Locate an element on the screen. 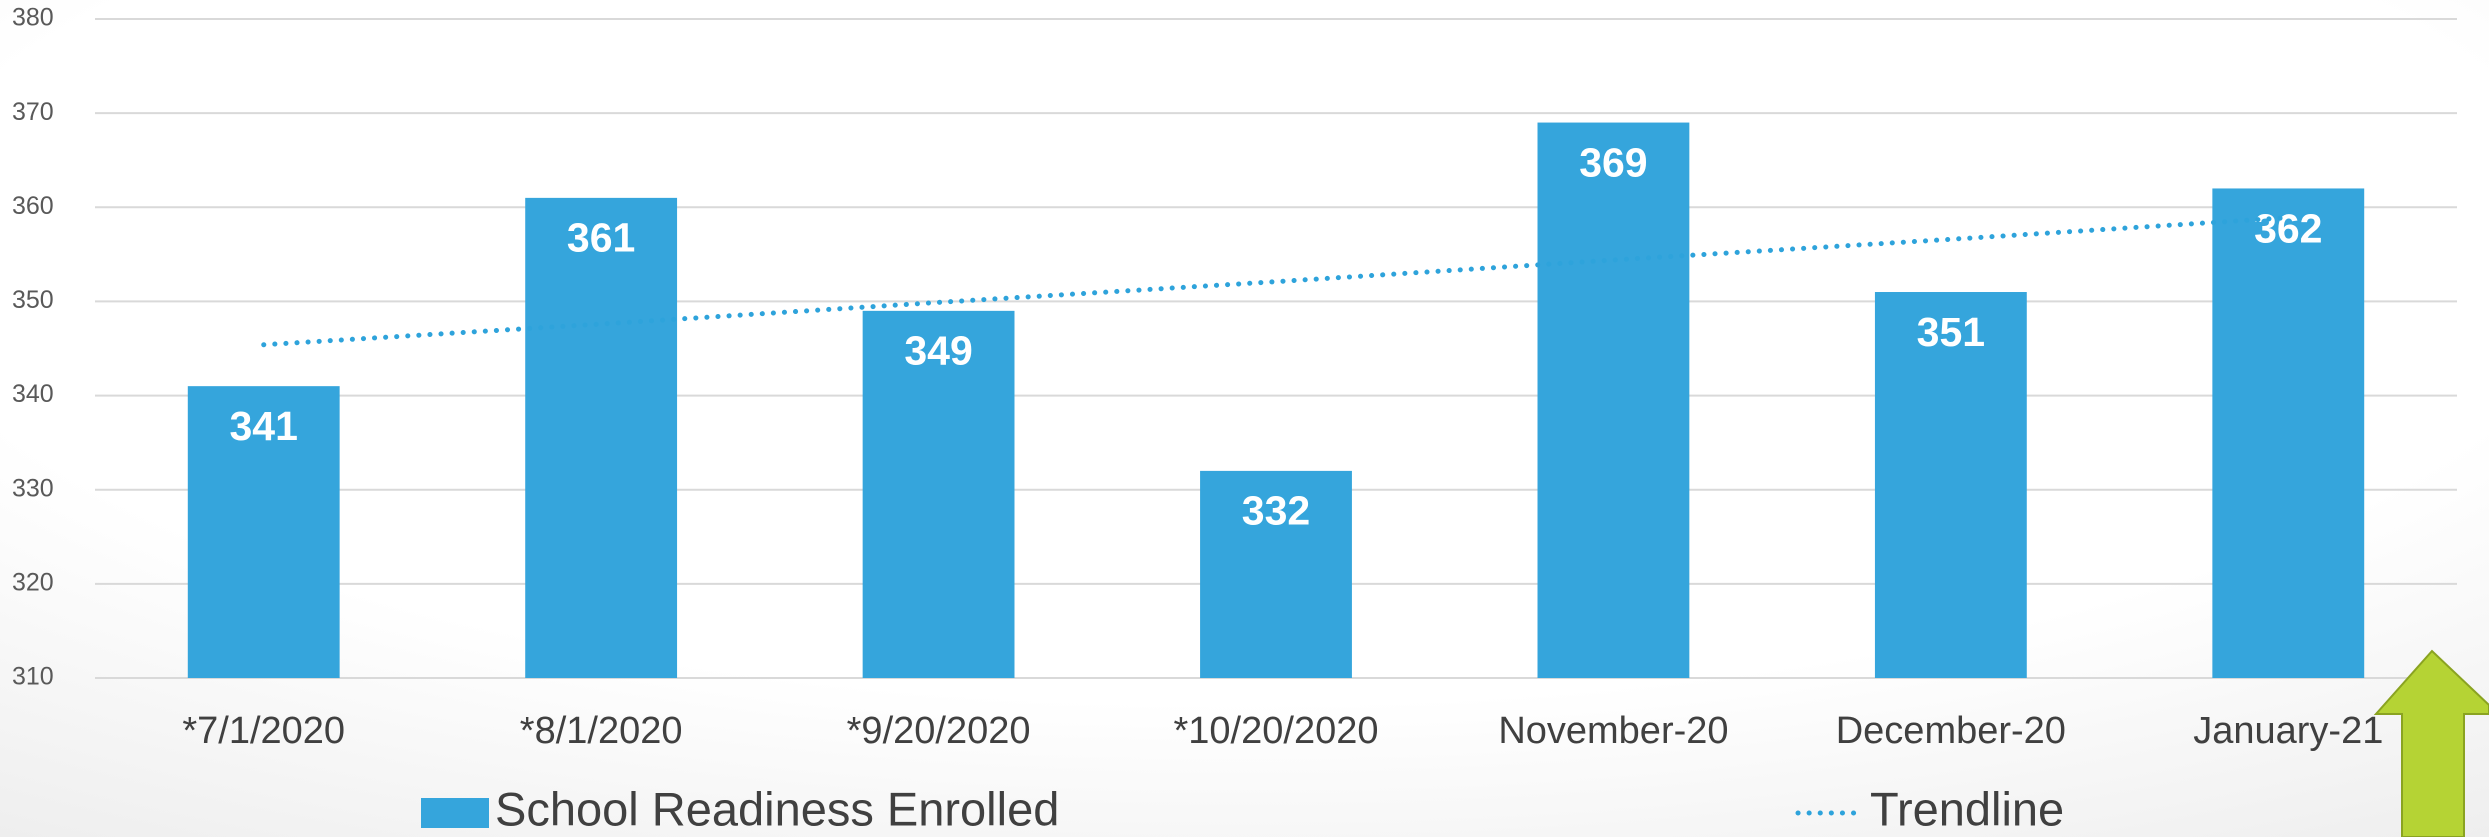 This screenshot has width=2489, height=837. data-label: 369 is located at coordinates (1613, 162).